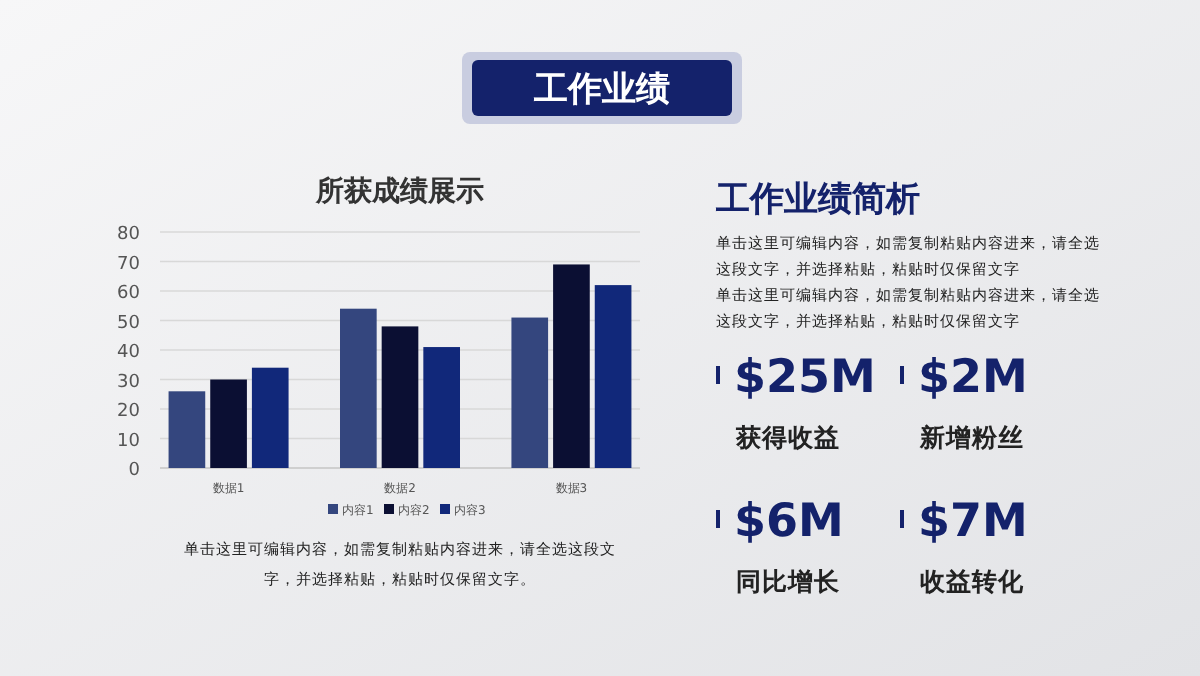 This screenshot has width=1200, height=676. I want to click on y-tick-label: 10, so click(129, 441).